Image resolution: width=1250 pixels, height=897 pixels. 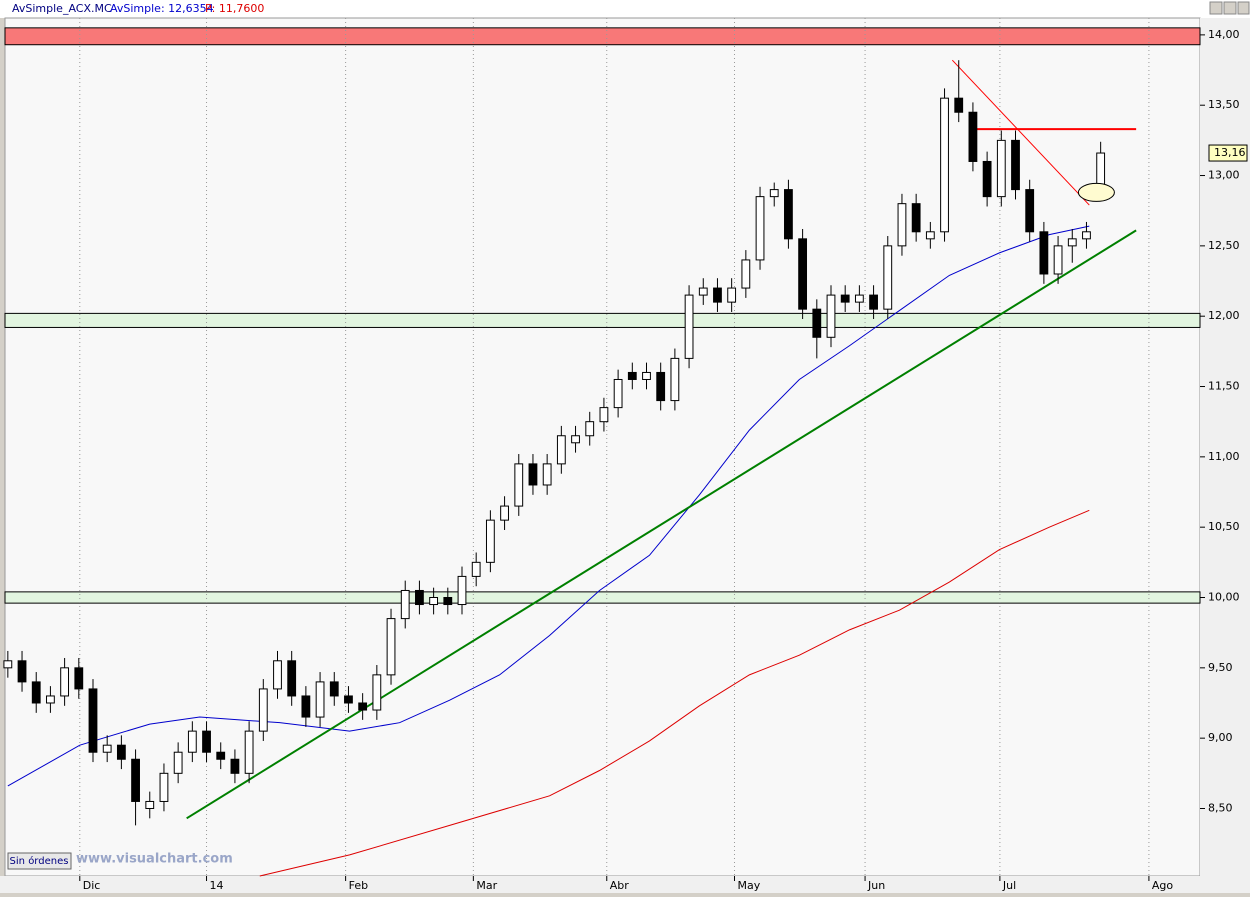 I want to click on maximize-button, so click(x=1230, y=8).